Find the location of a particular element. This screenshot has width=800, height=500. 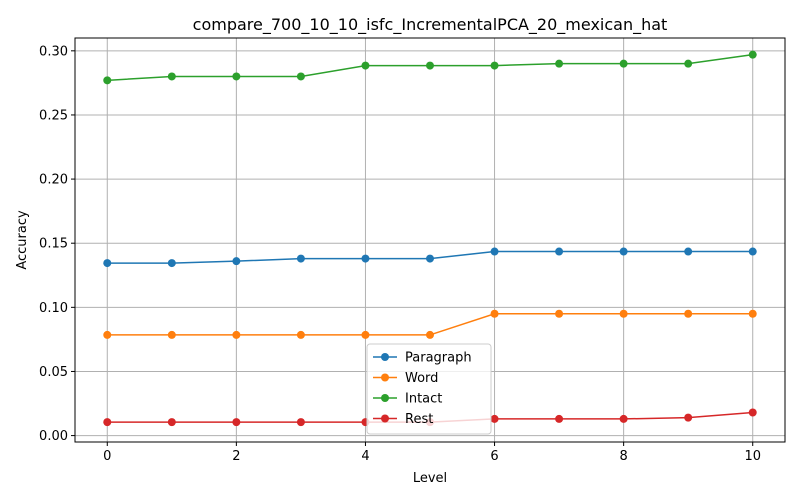

y-tick-label: 0.25 is located at coordinates (53, 115).